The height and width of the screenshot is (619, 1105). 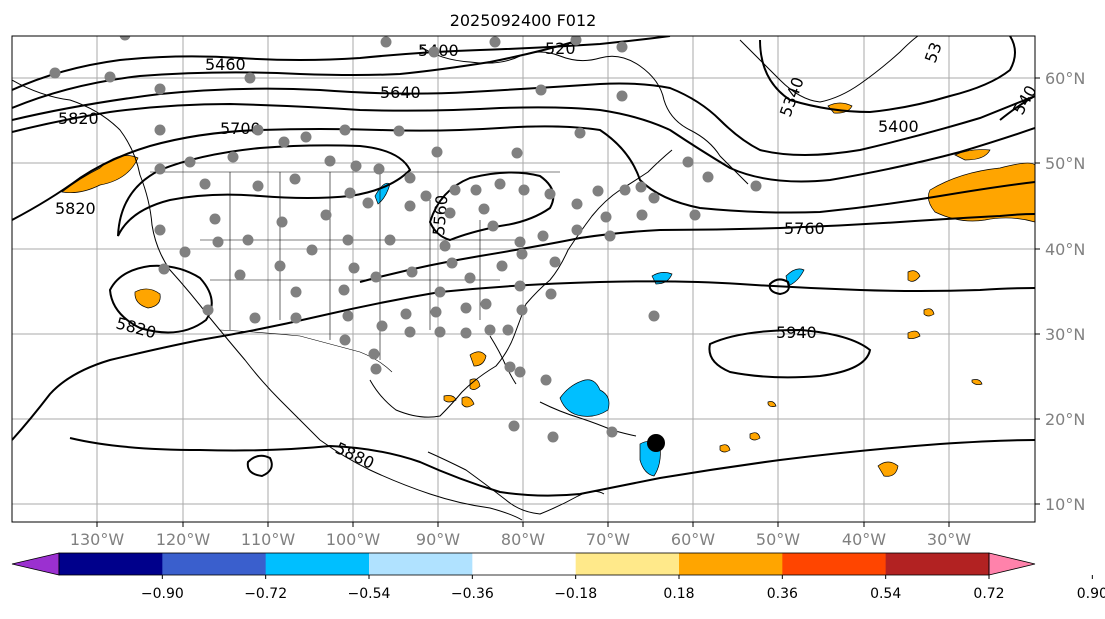 What do you see at coordinates (779, 287) in the screenshot?
I see `contour-small-low` at bounding box center [779, 287].